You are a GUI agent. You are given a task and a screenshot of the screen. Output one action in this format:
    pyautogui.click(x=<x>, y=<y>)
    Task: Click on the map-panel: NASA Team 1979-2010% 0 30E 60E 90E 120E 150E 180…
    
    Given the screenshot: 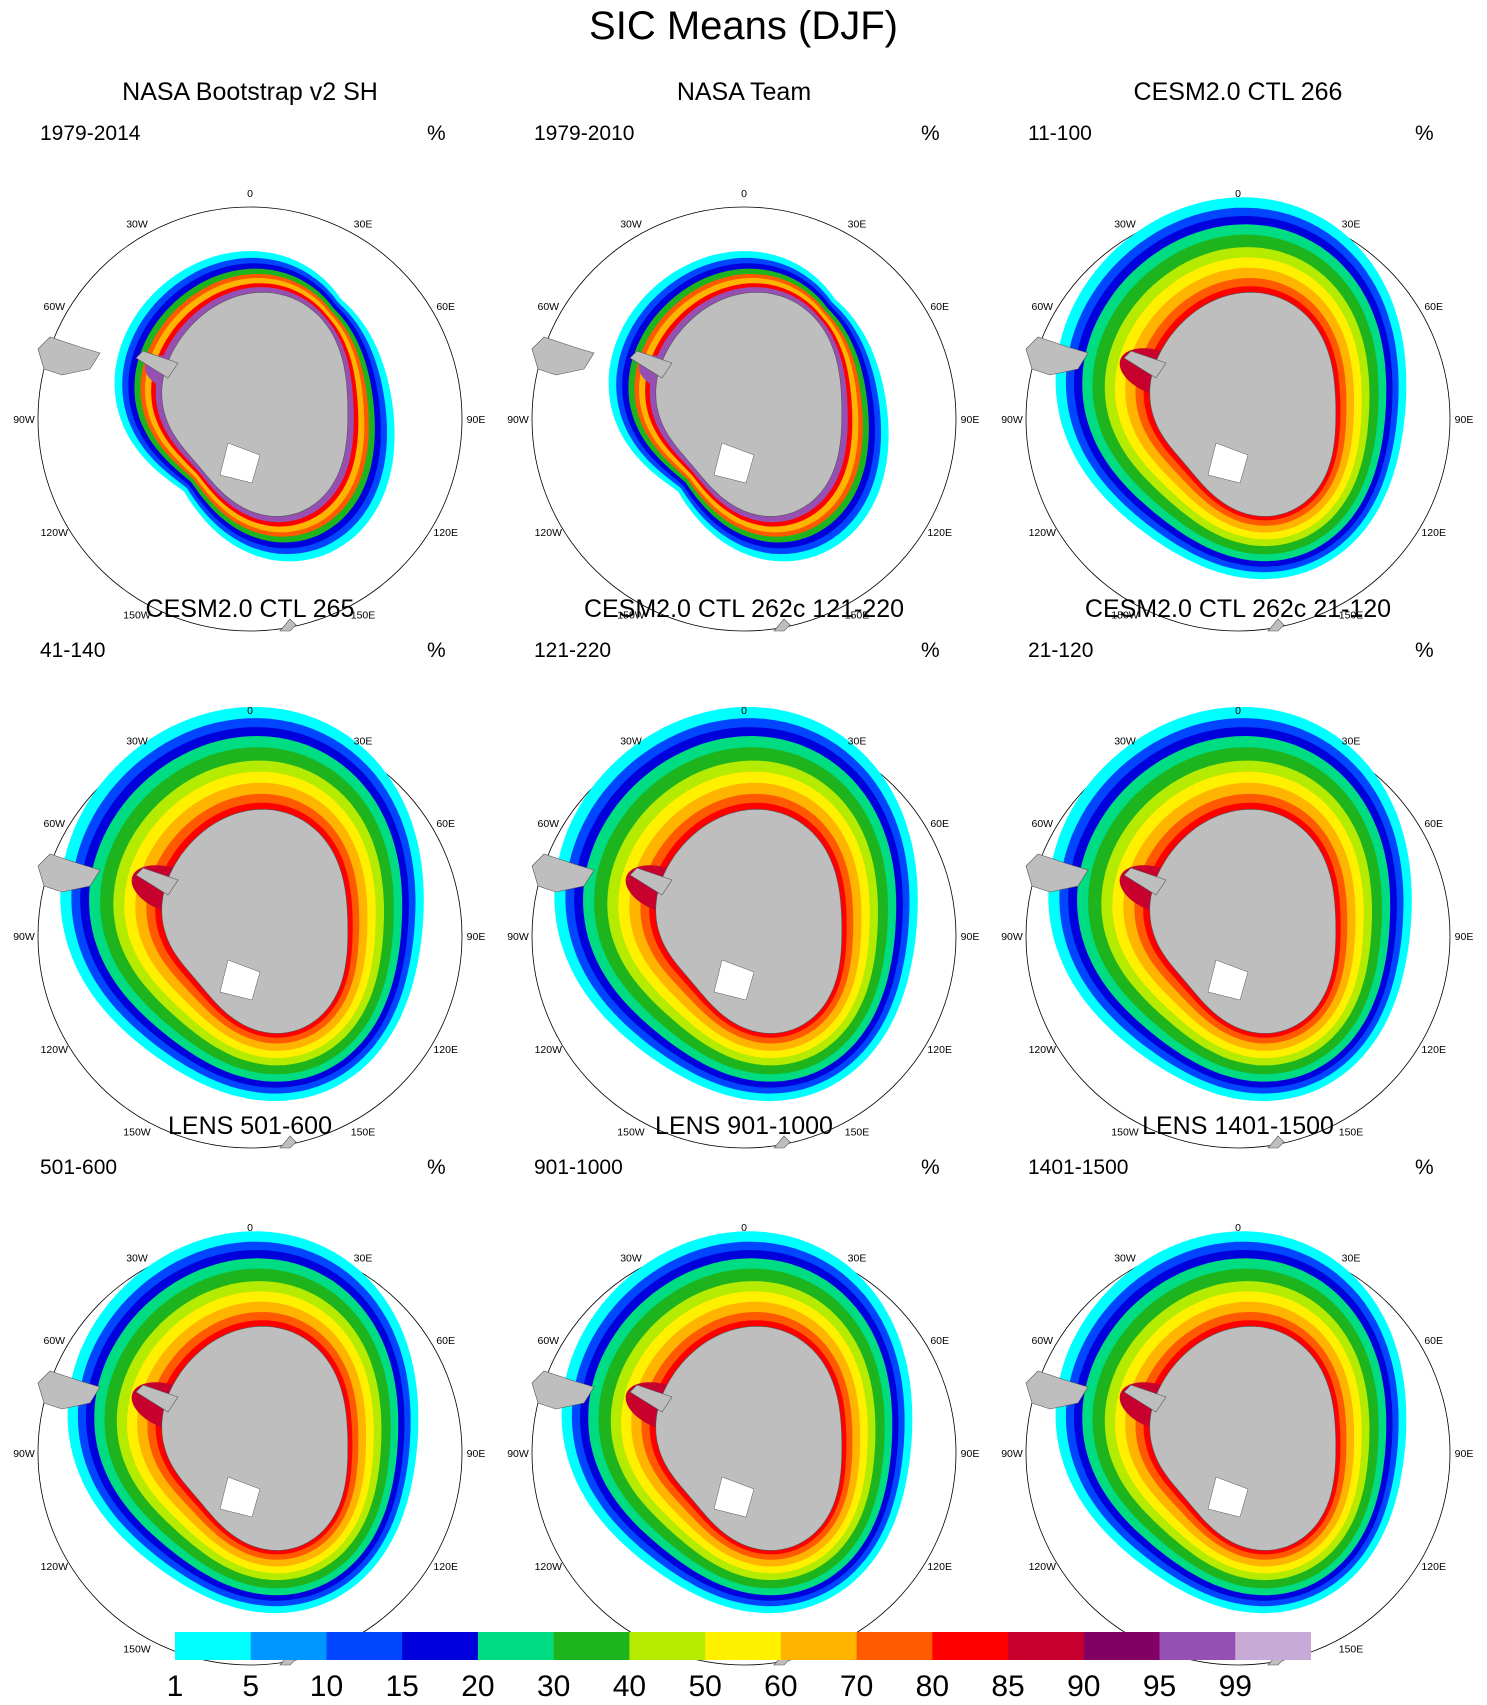 What is the action you would take?
    pyautogui.click(x=736, y=360)
    